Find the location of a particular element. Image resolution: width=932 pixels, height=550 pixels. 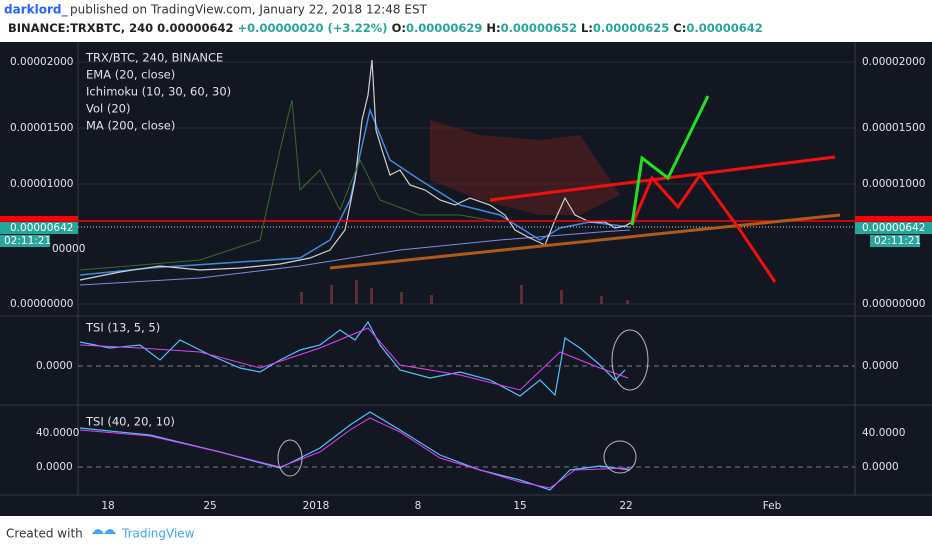

green-path is located at coordinates (670, 160).